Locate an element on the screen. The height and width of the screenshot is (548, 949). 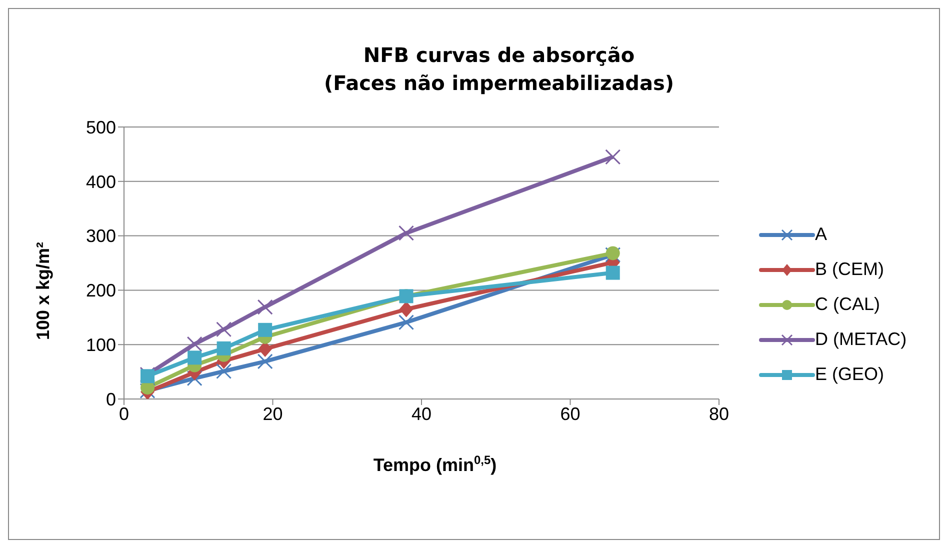
x-tick-label: 0 is located at coordinates (124, 414).